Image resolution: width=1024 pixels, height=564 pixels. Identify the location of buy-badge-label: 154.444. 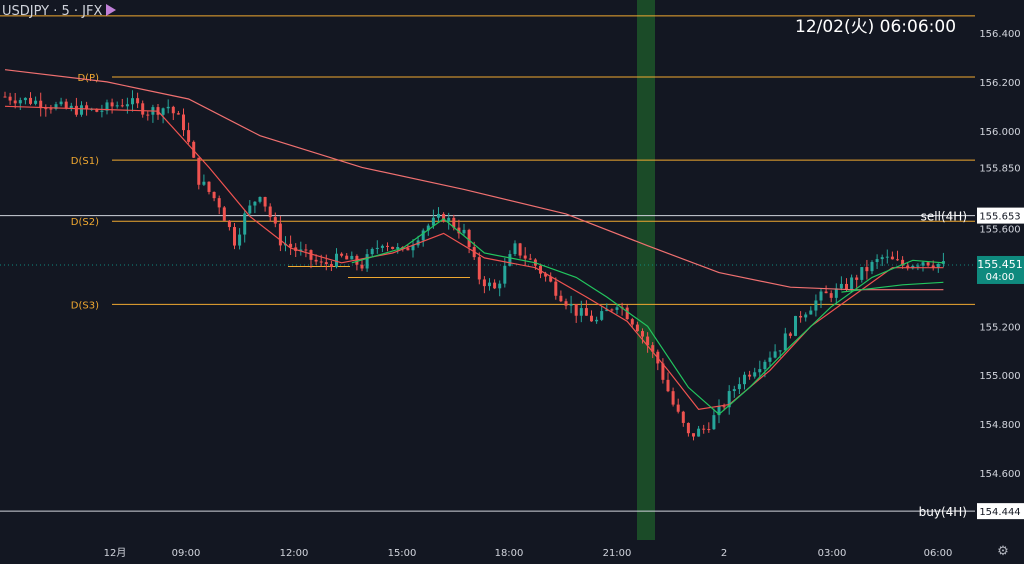
(999, 512).